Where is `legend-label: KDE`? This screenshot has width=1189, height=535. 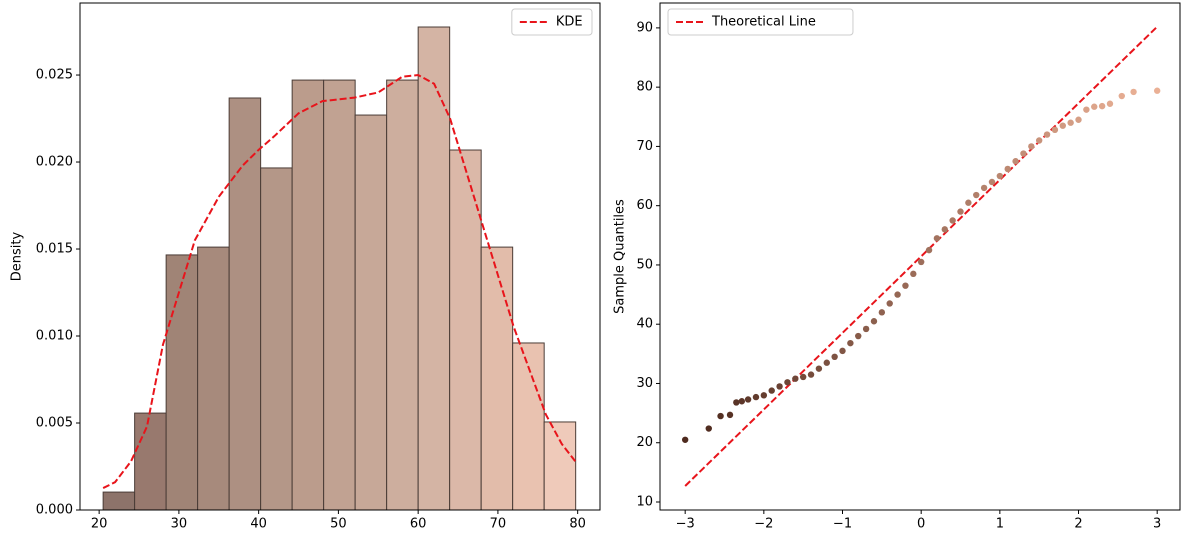 legend-label: KDE is located at coordinates (569, 22).